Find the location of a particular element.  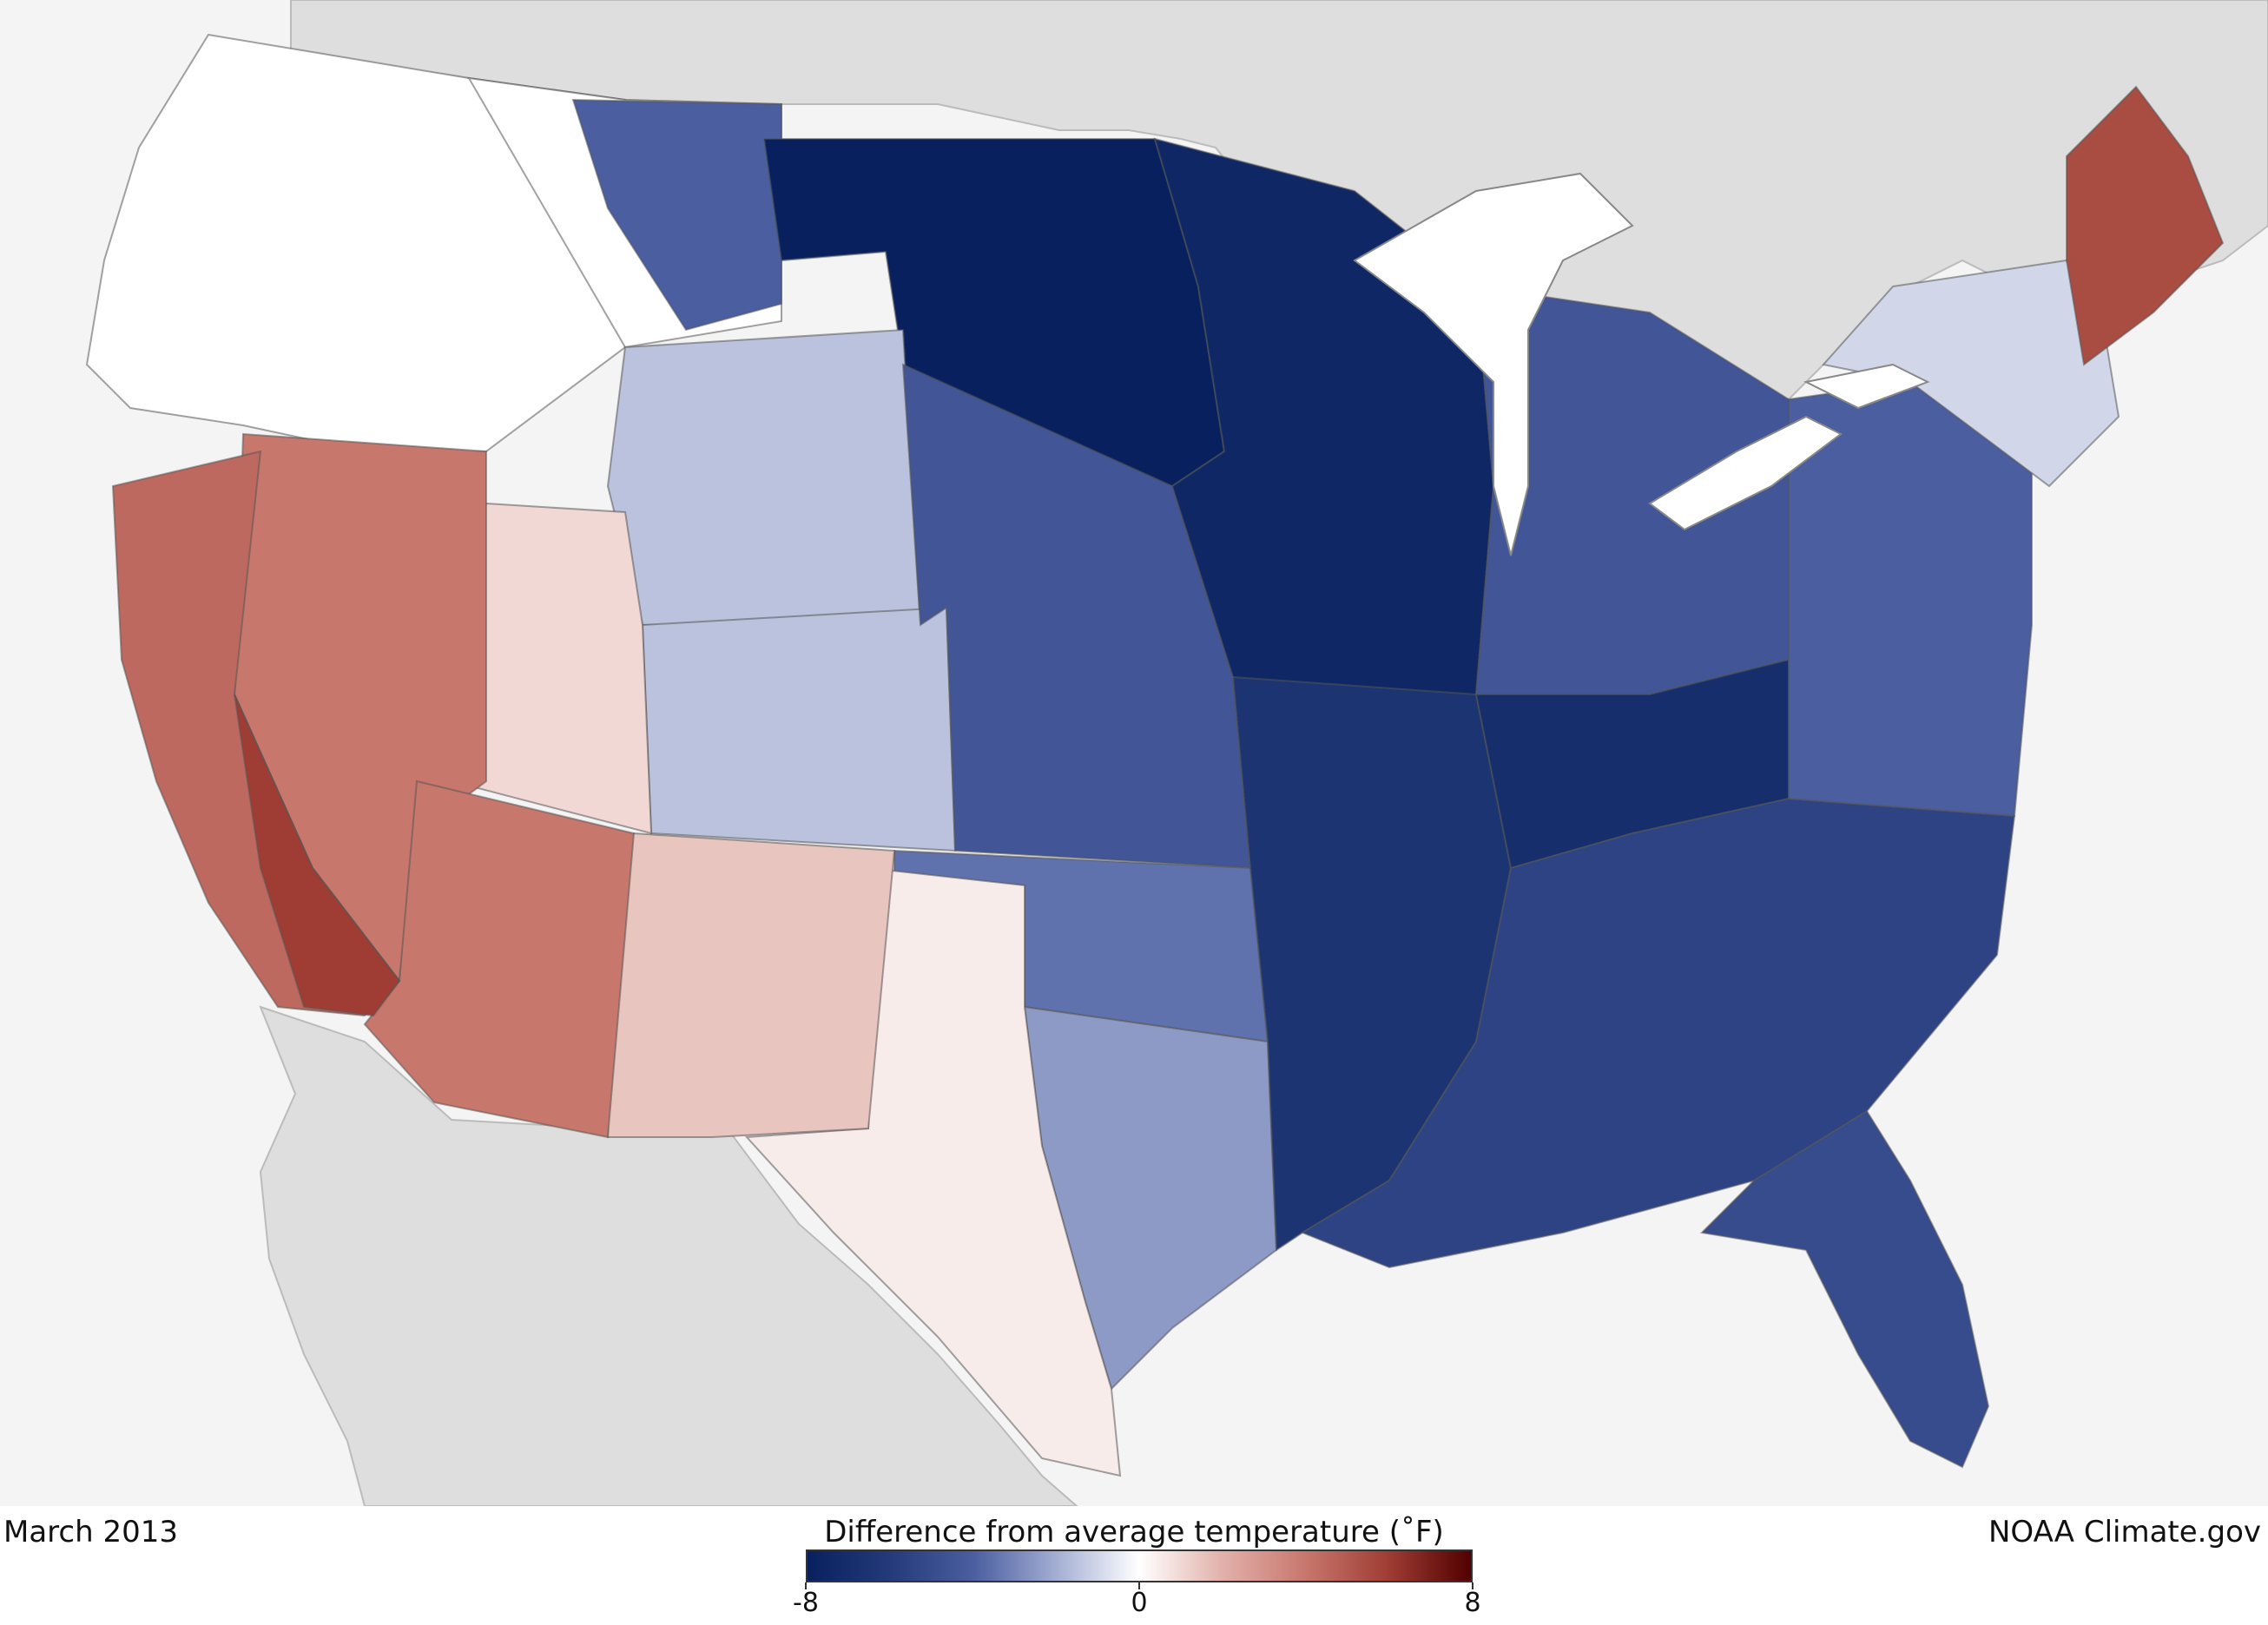

great-lakes-water is located at coordinates (1494, 364).